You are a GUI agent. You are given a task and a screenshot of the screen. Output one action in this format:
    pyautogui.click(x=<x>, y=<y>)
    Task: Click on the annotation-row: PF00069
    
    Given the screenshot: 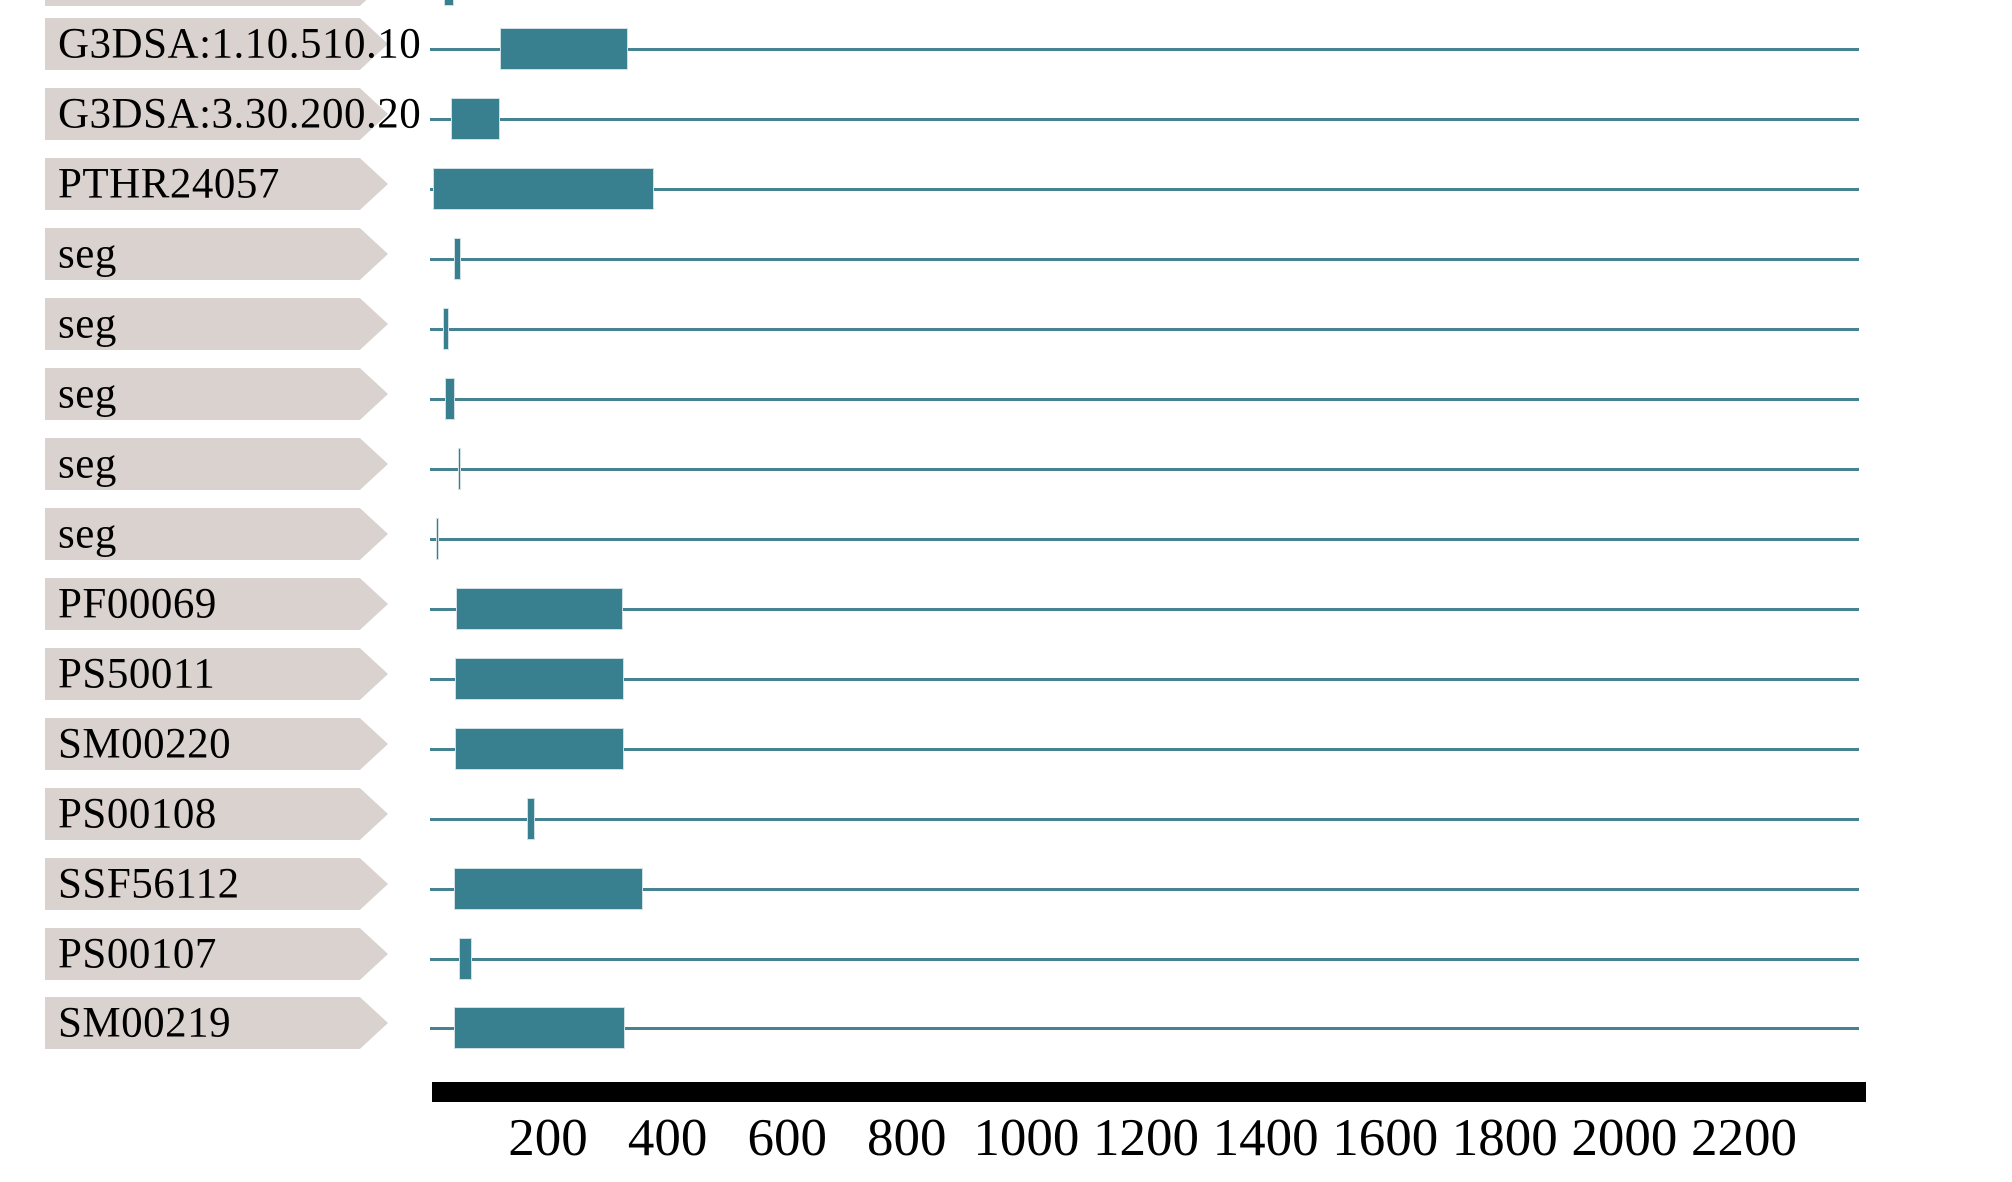 What is the action you would take?
    pyautogui.click(x=1006, y=609)
    